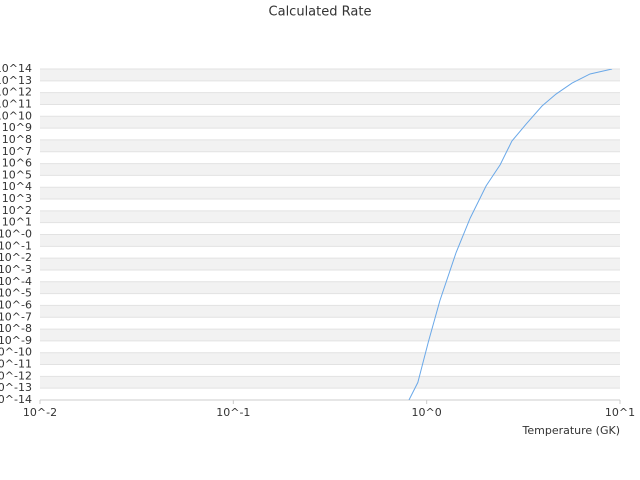 The width and height of the screenshot is (640, 480). Describe the element at coordinates (17, 186) in the screenshot. I see `y-tick-label: 10^4` at that location.